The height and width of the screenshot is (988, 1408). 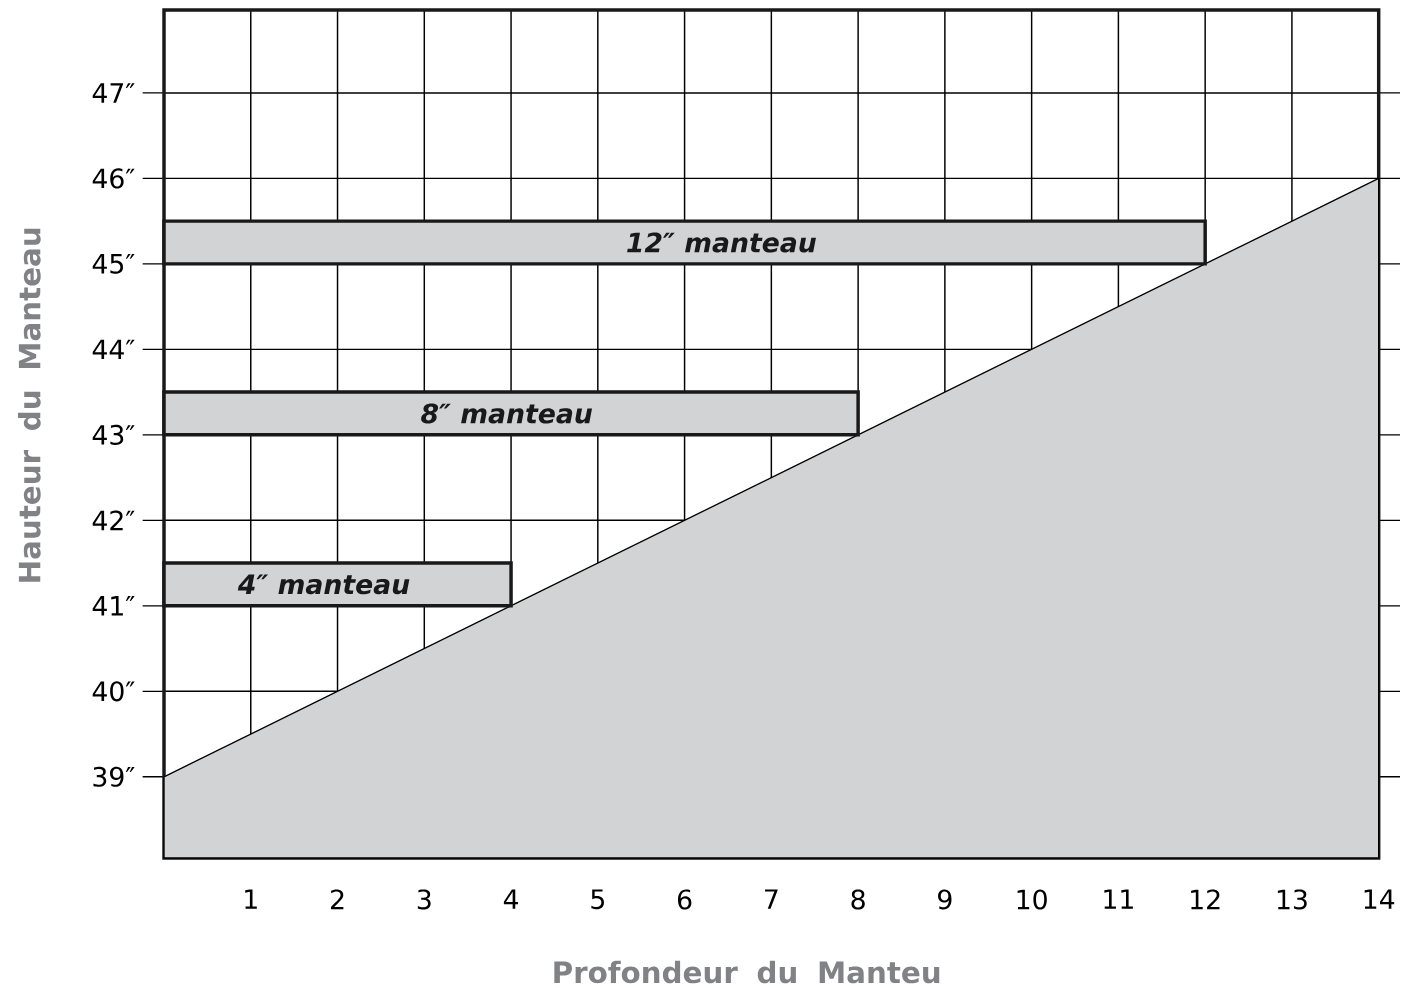 What do you see at coordinates (113, 93) in the screenshot?
I see `y-tick-label: 47″` at bounding box center [113, 93].